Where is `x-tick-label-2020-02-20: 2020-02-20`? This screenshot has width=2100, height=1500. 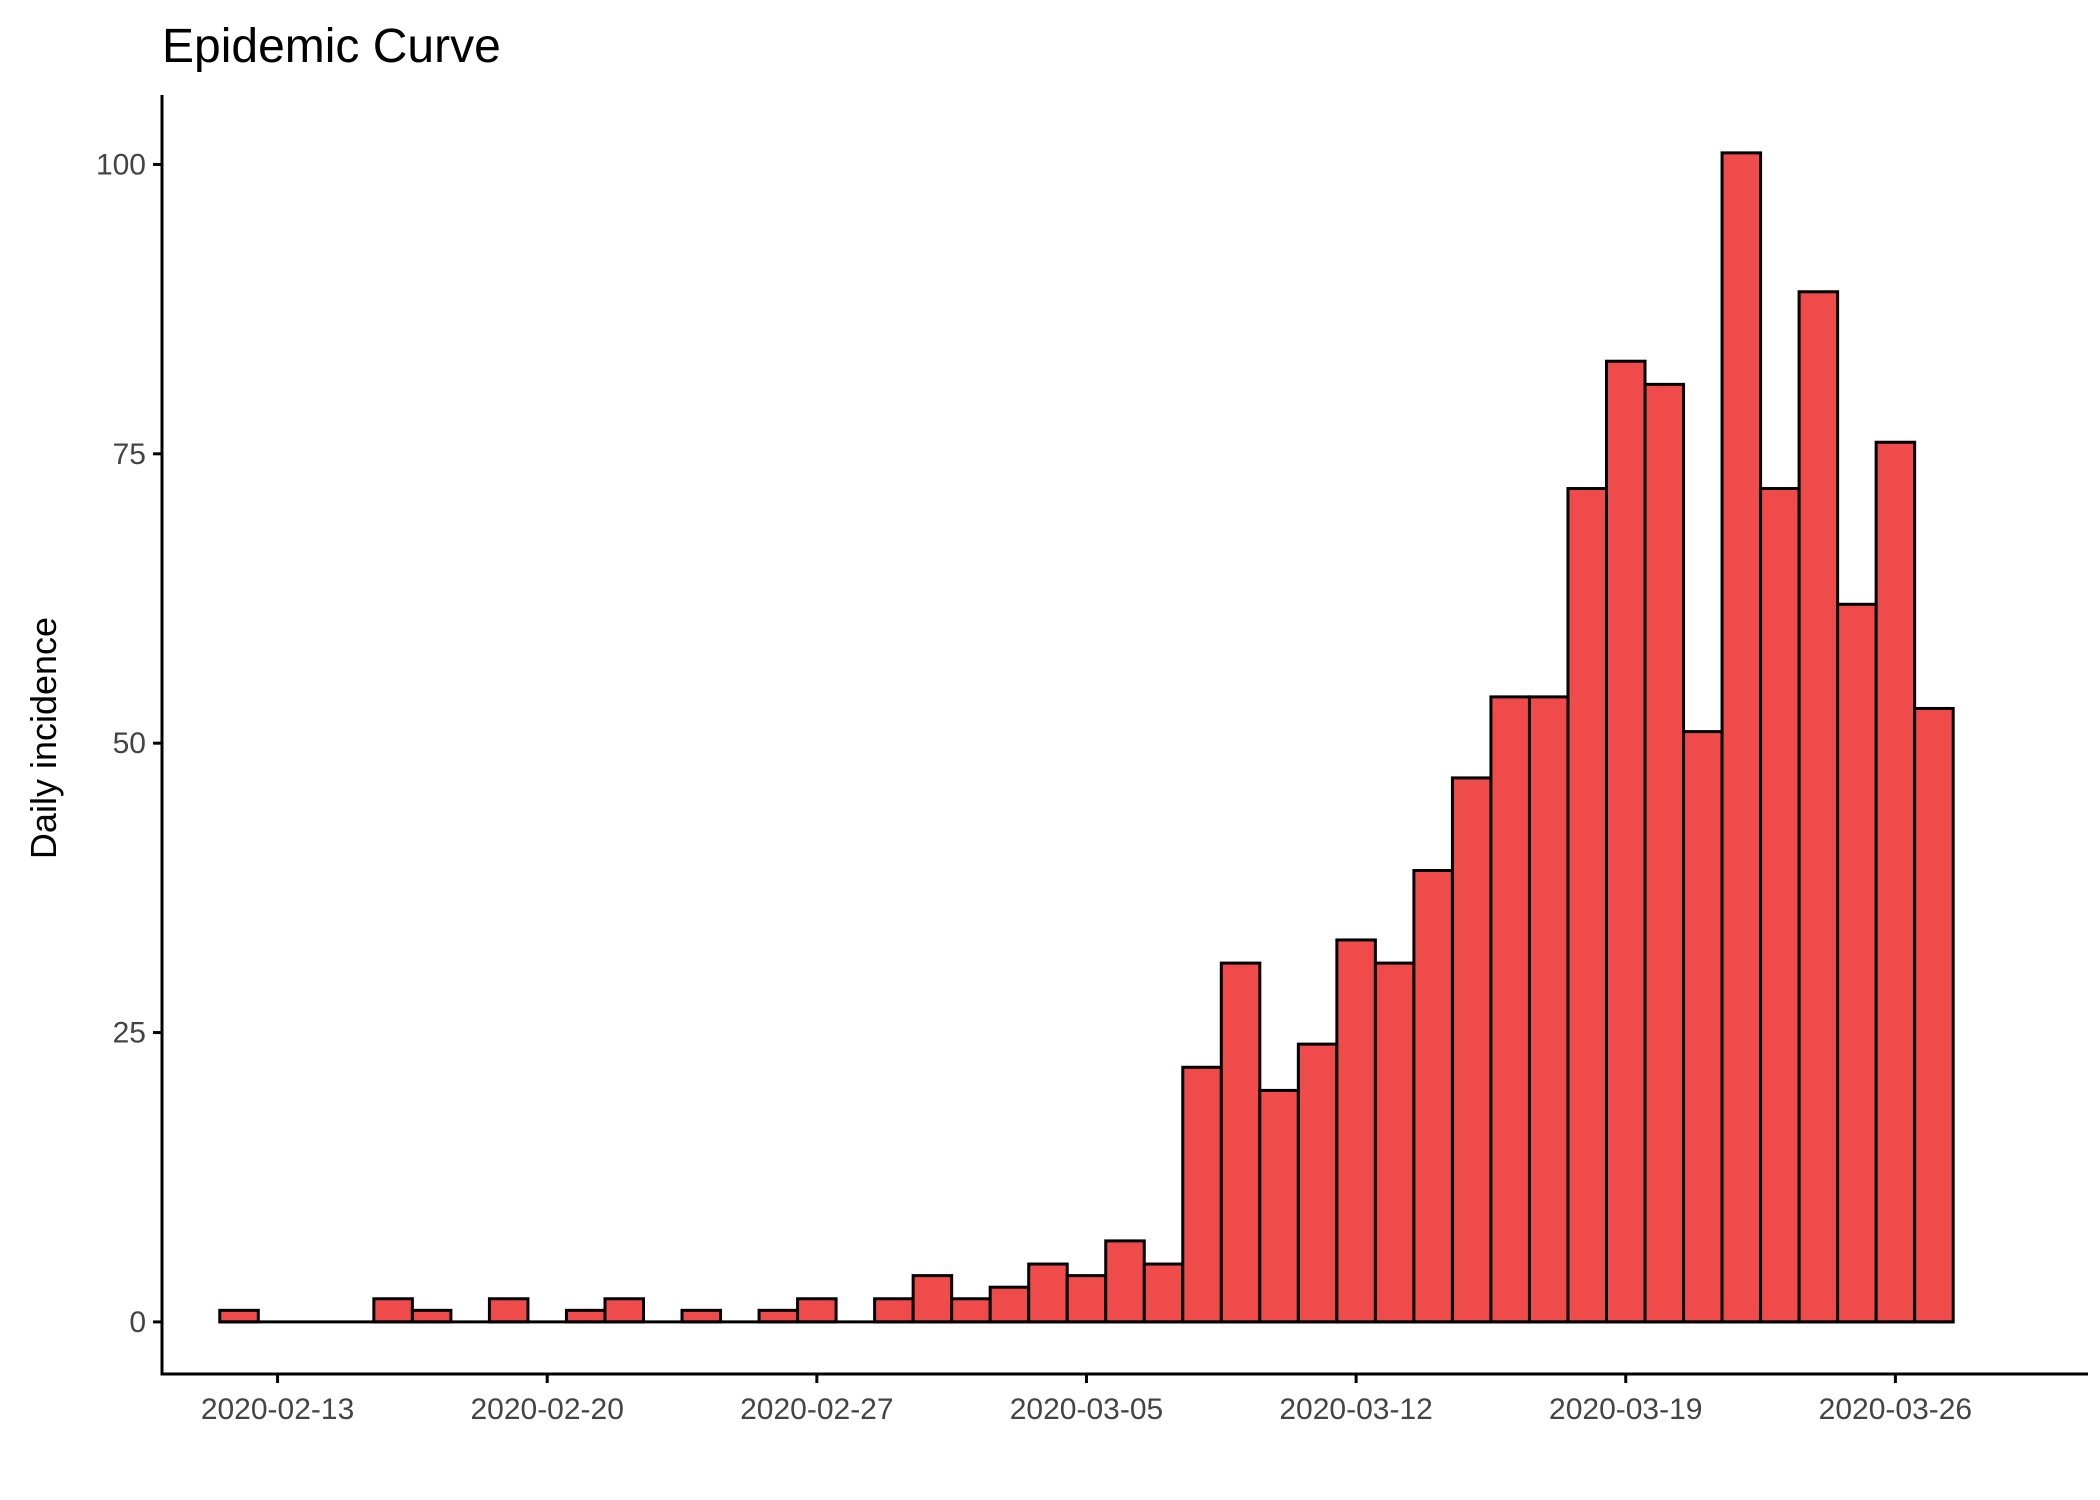 x-tick-label-2020-02-20: 2020-02-20 is located at coordinates (546, 1409).